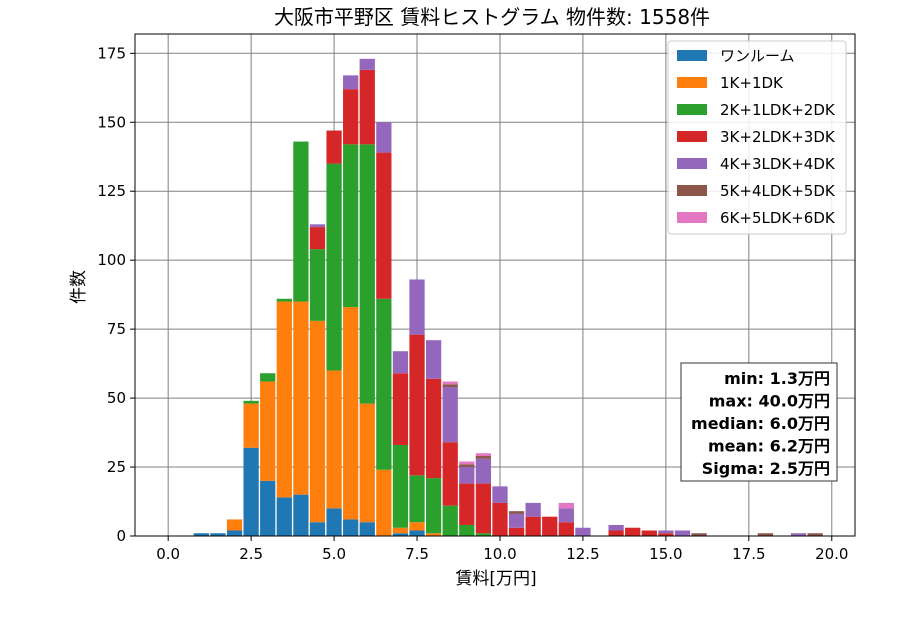  What do you see at coordinates (748, 554) in the screenshot?
I see `x-tick-label: 17.5` at bounding box center [748, 554].